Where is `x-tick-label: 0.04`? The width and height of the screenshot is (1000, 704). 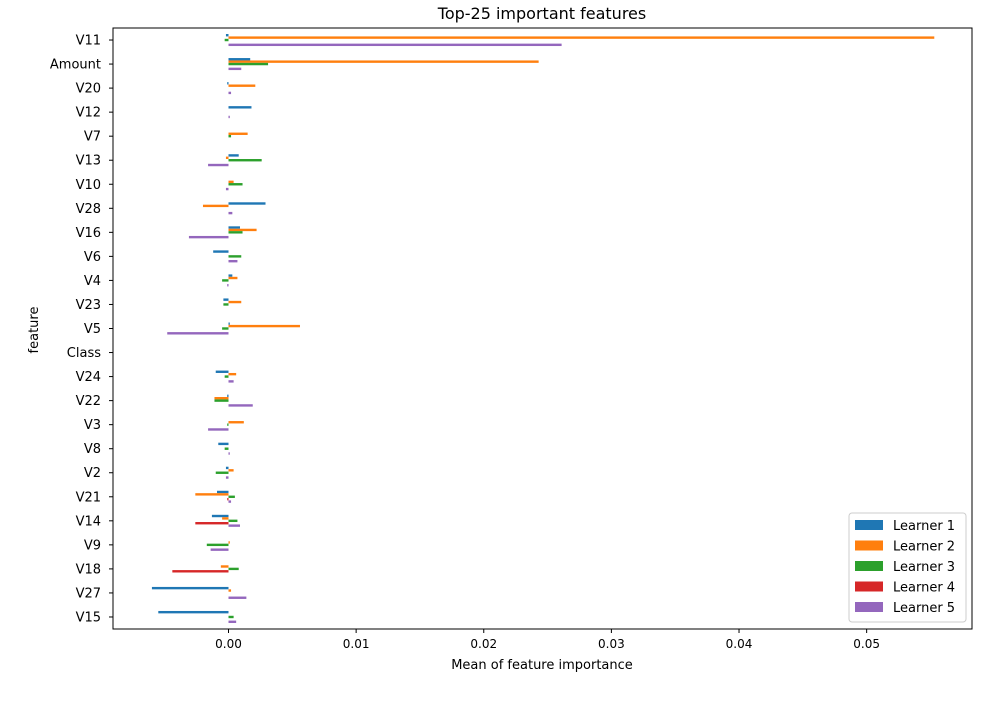
x-tick-label: 0.04 is located at coordinates (739, 644).